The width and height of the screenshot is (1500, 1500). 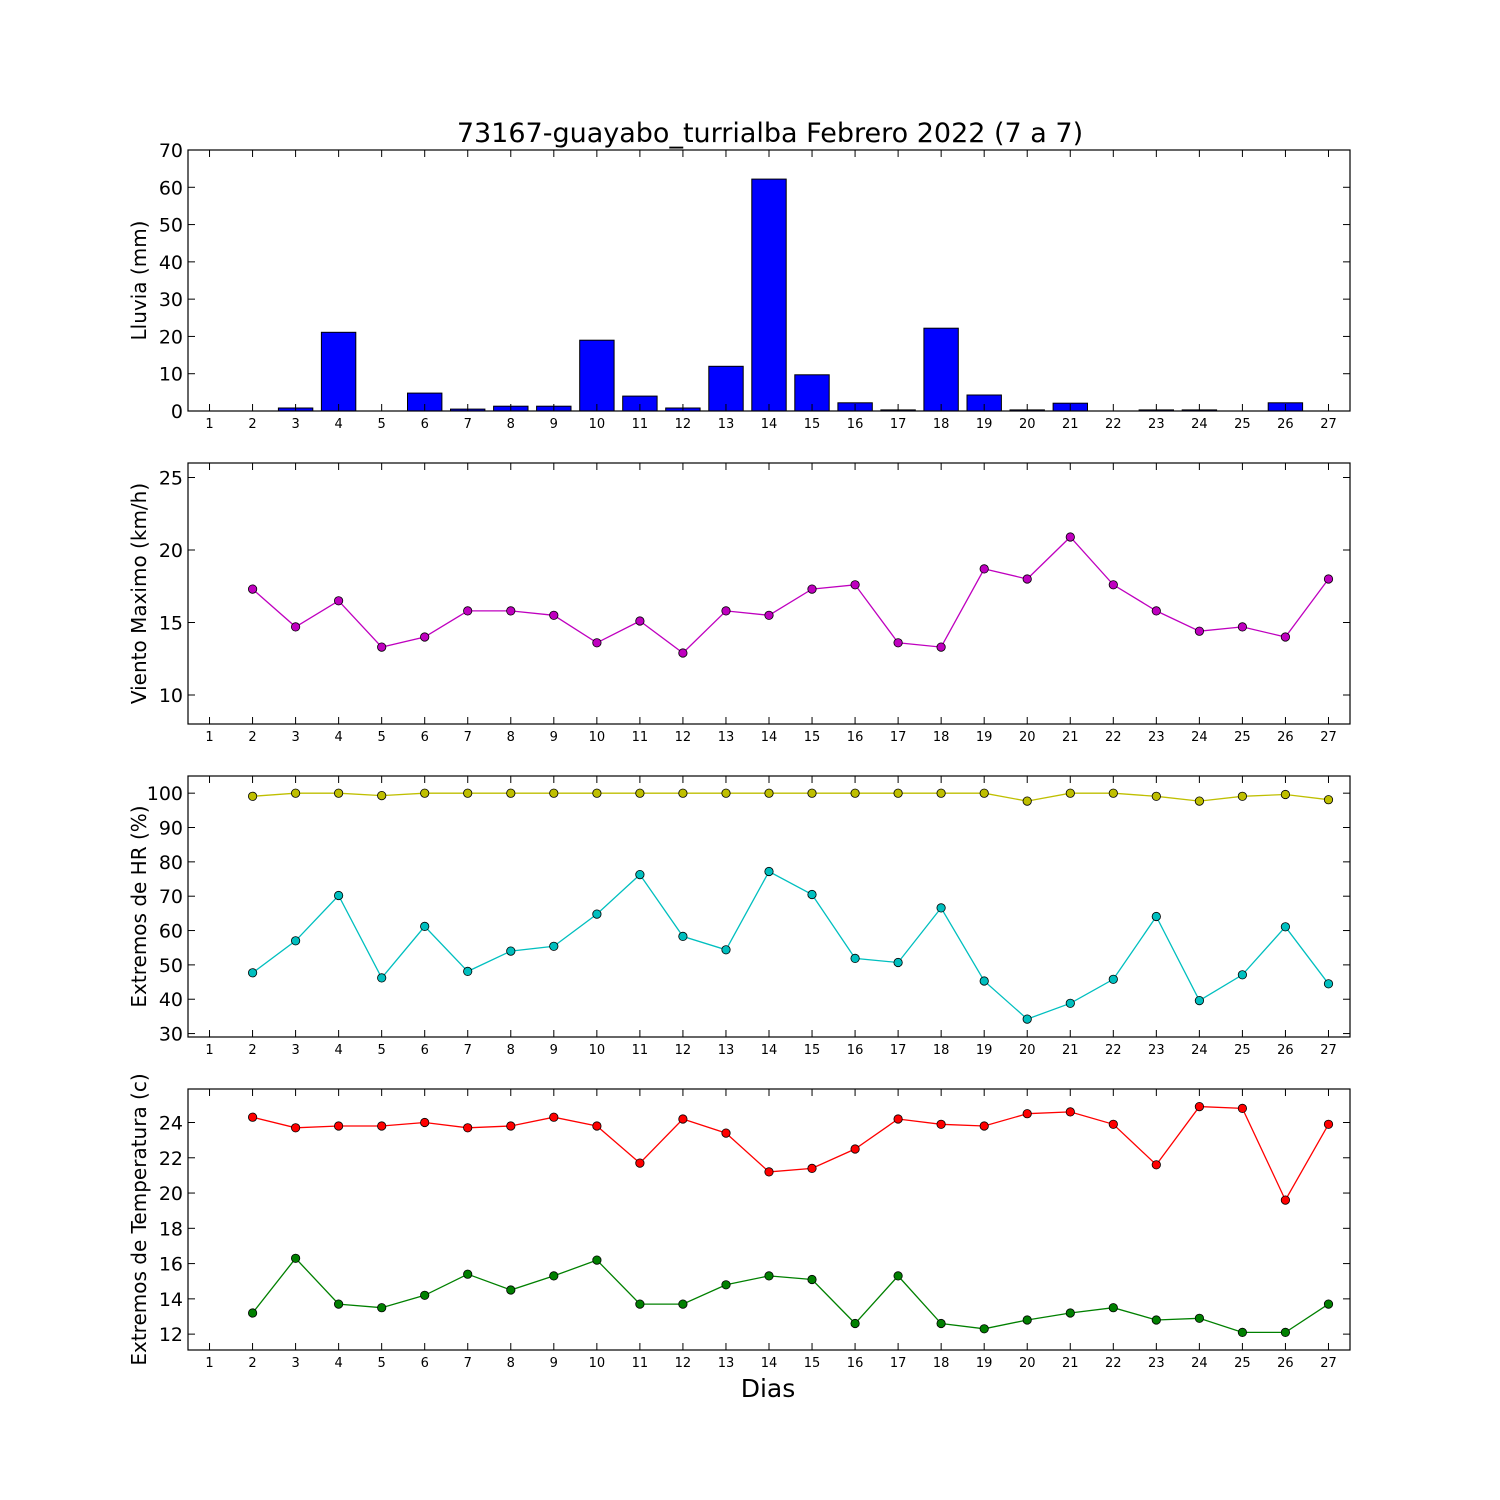 I want to click on y-tick-label: 100, so click(x=165, y=794).